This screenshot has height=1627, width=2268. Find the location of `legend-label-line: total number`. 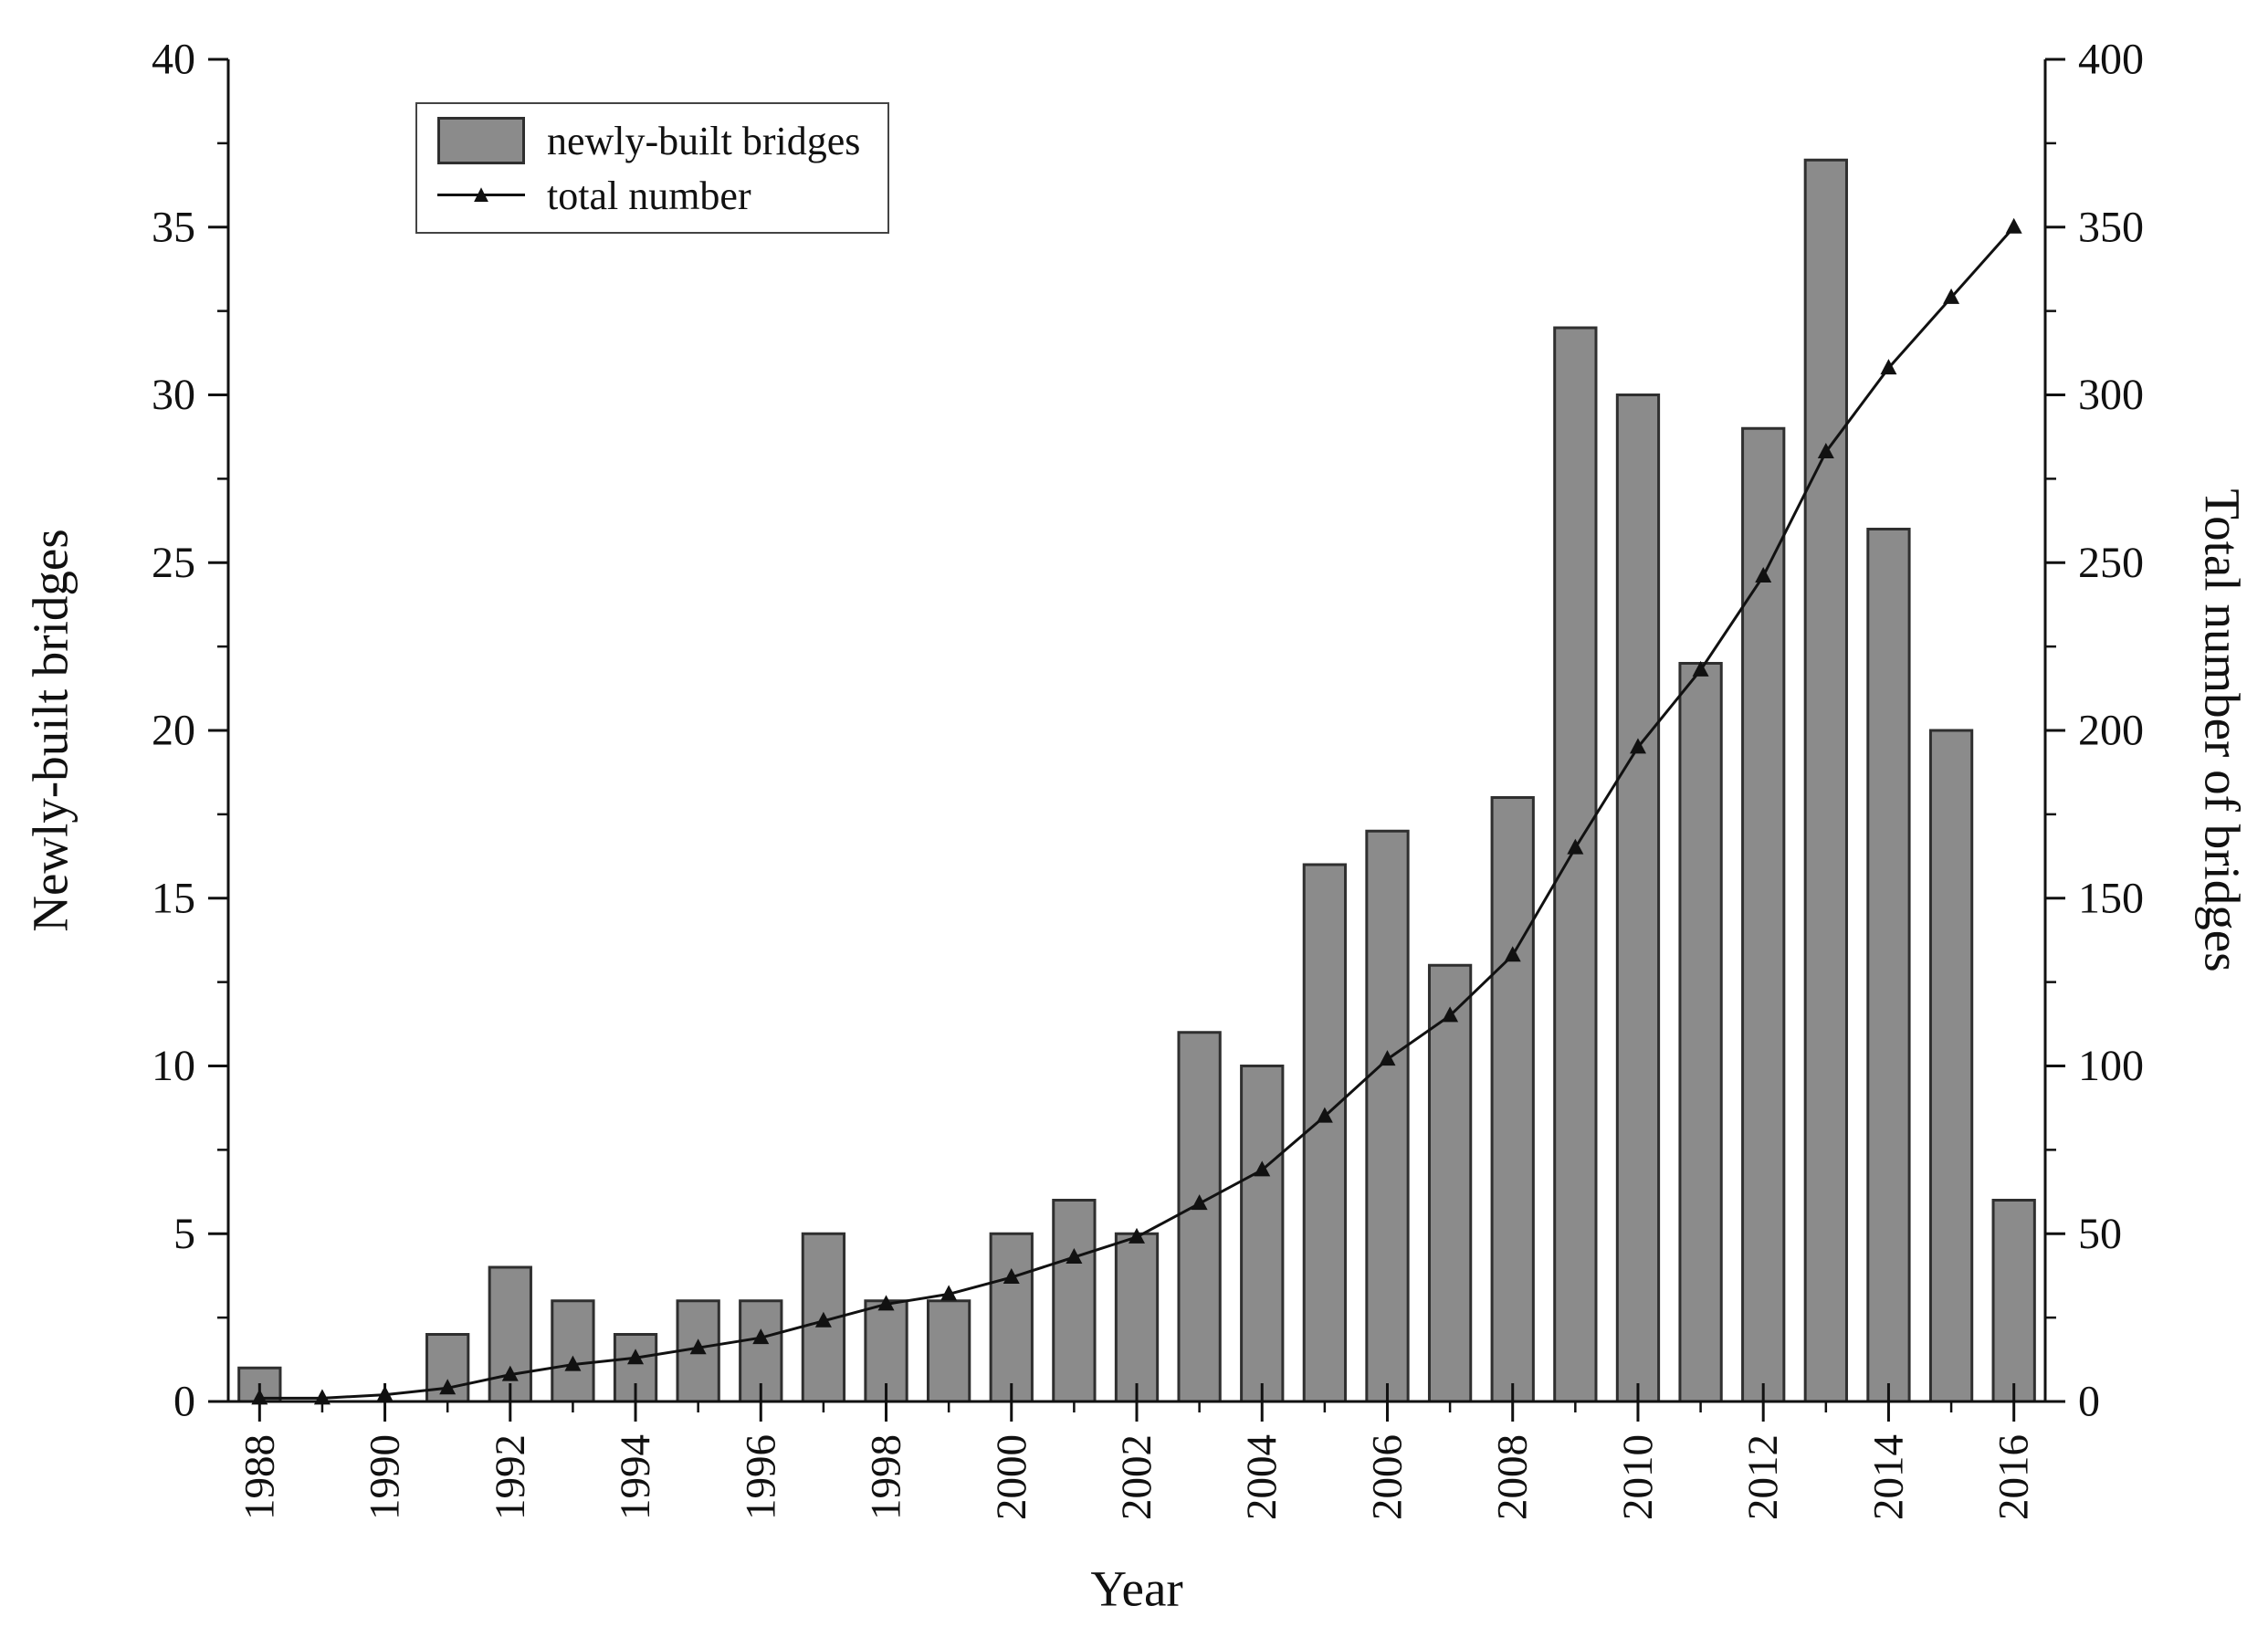

legend-label-line: total number is located at coordinates (649, 195).